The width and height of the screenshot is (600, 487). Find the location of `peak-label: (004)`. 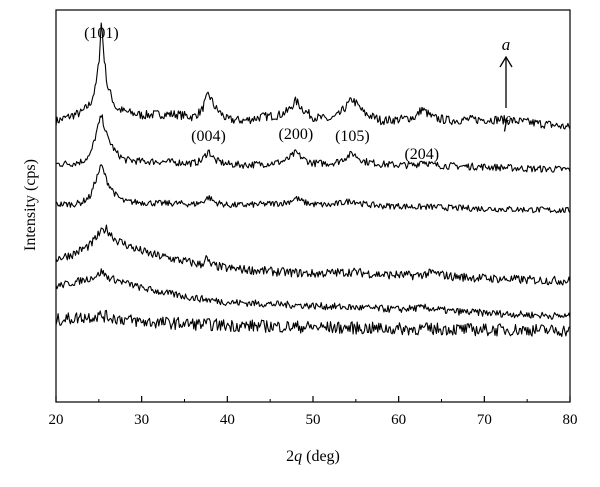

peak-label: (004) is located at coordinates (208, 136).